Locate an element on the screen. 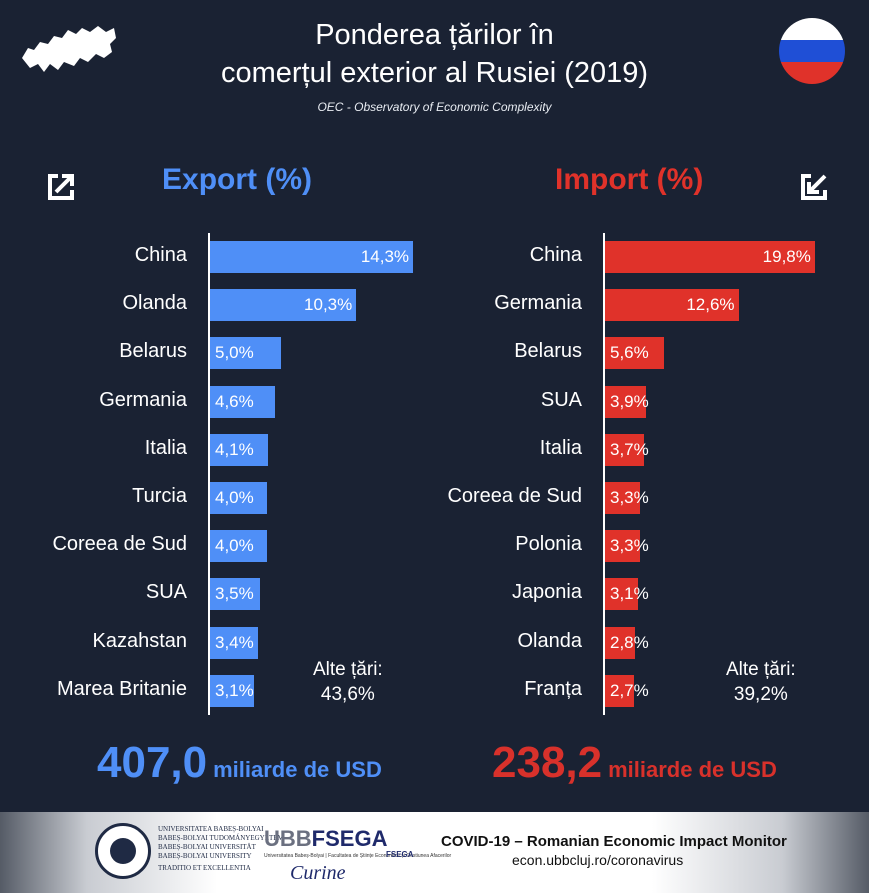 The height and width of the screenshot is (893, 869). export-other-label: Alte țări: is located at coordinates (348, 669).